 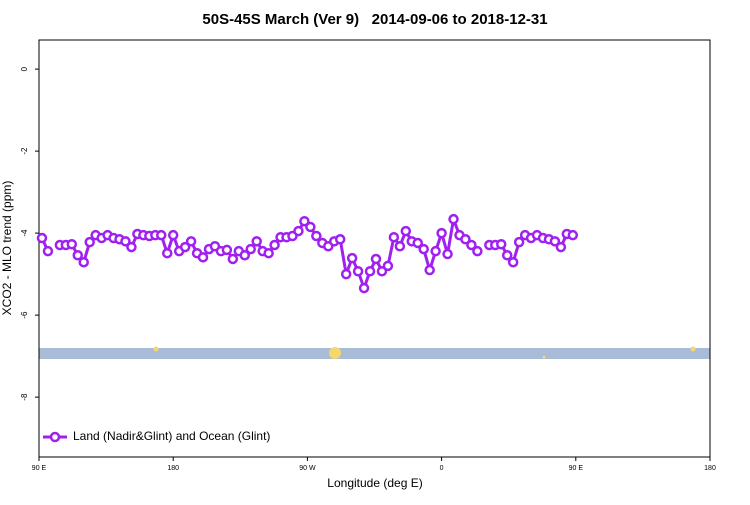 What do you see at coordinates (24, 233) in the screenshot?
I see `y-tick-label: -4` at bounding box center [24, 233].